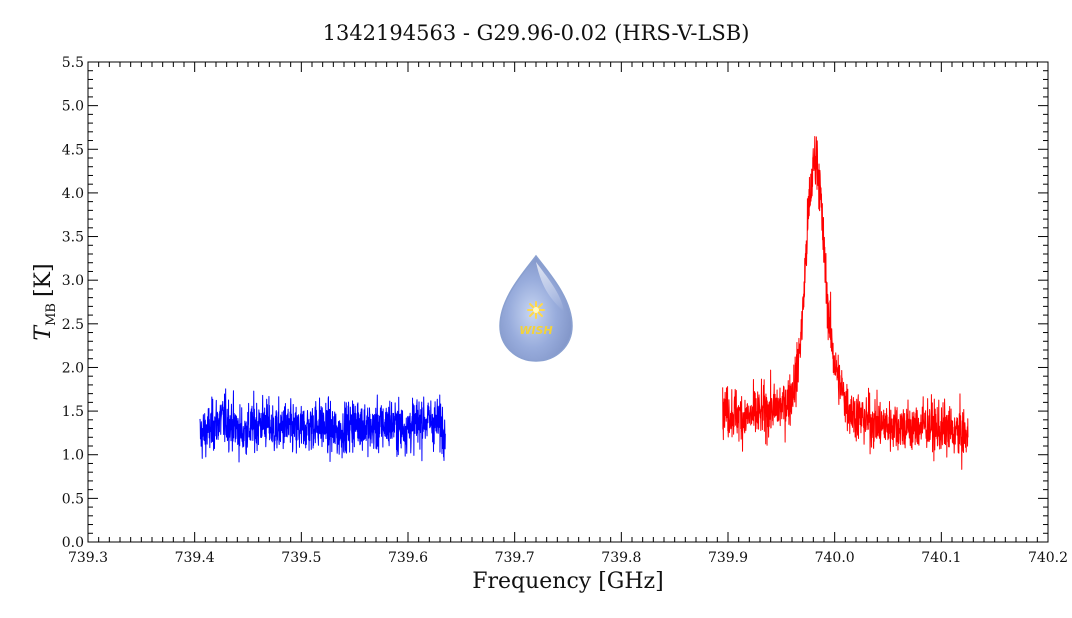 The width and height of the screenshot is (1072, 618). Describe the element at coordinates (1048, 558) in the screenshot. I see `x-tick-label: 740.2` at that location.